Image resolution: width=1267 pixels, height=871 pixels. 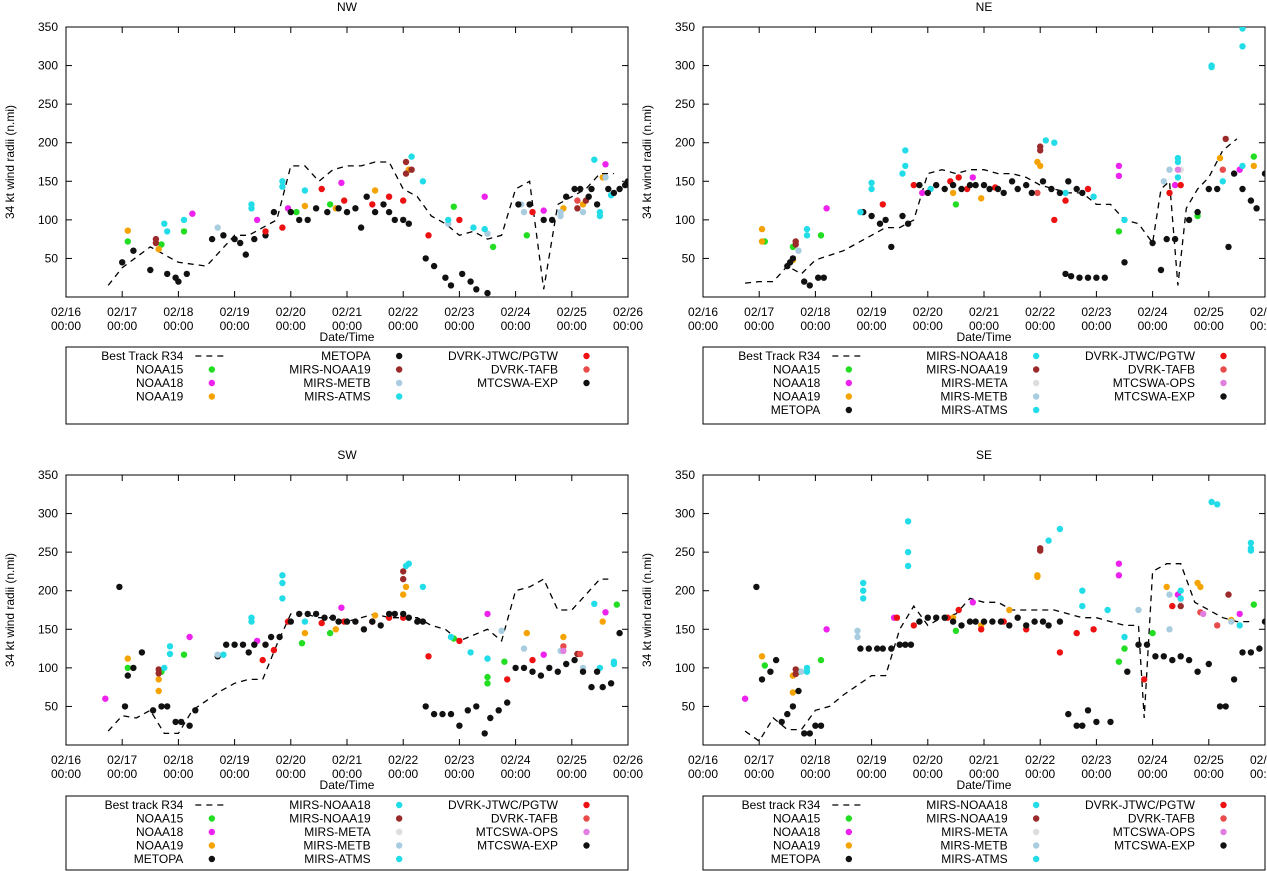 I want to click on x-tick-date: 02/22, so click(x=403, y=312).